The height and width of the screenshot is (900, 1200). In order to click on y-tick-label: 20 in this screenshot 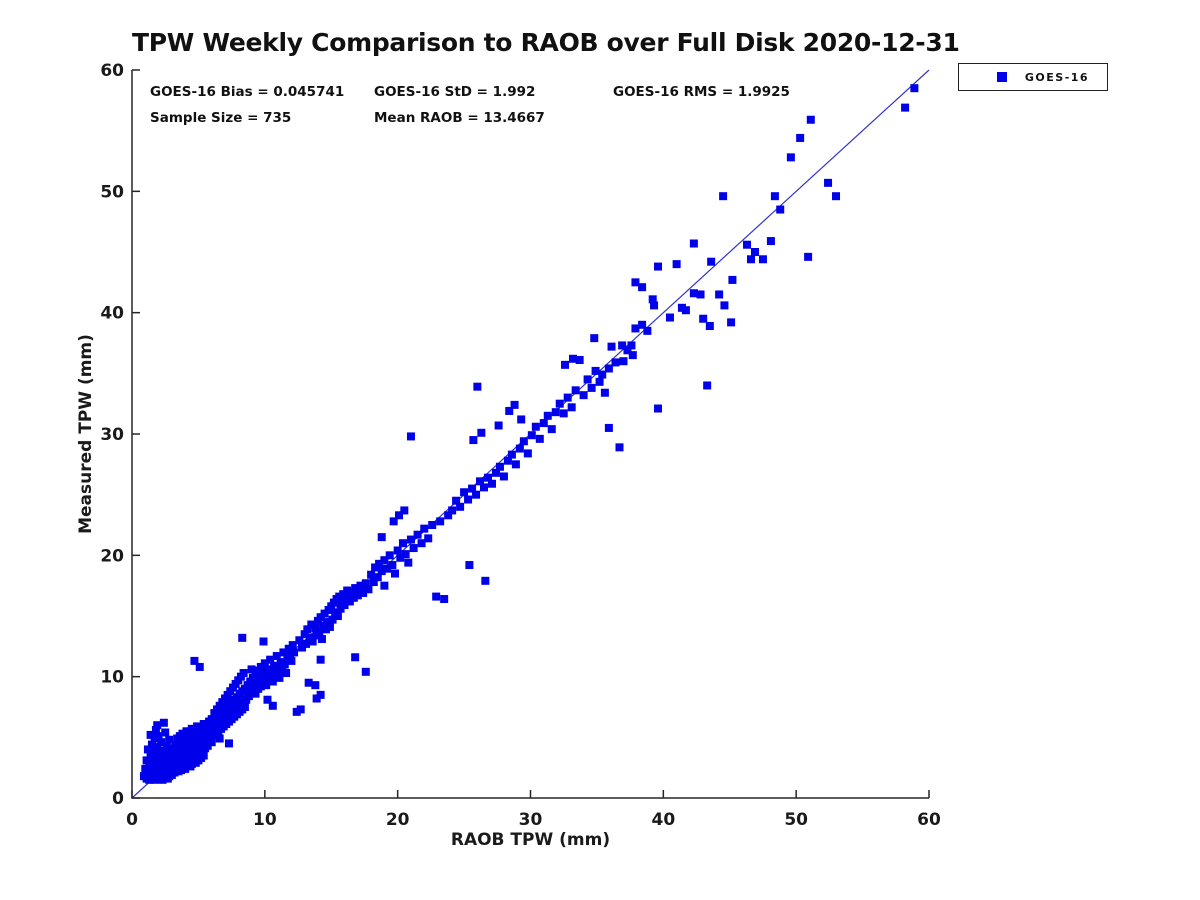, I will do `click(112, 556)`.